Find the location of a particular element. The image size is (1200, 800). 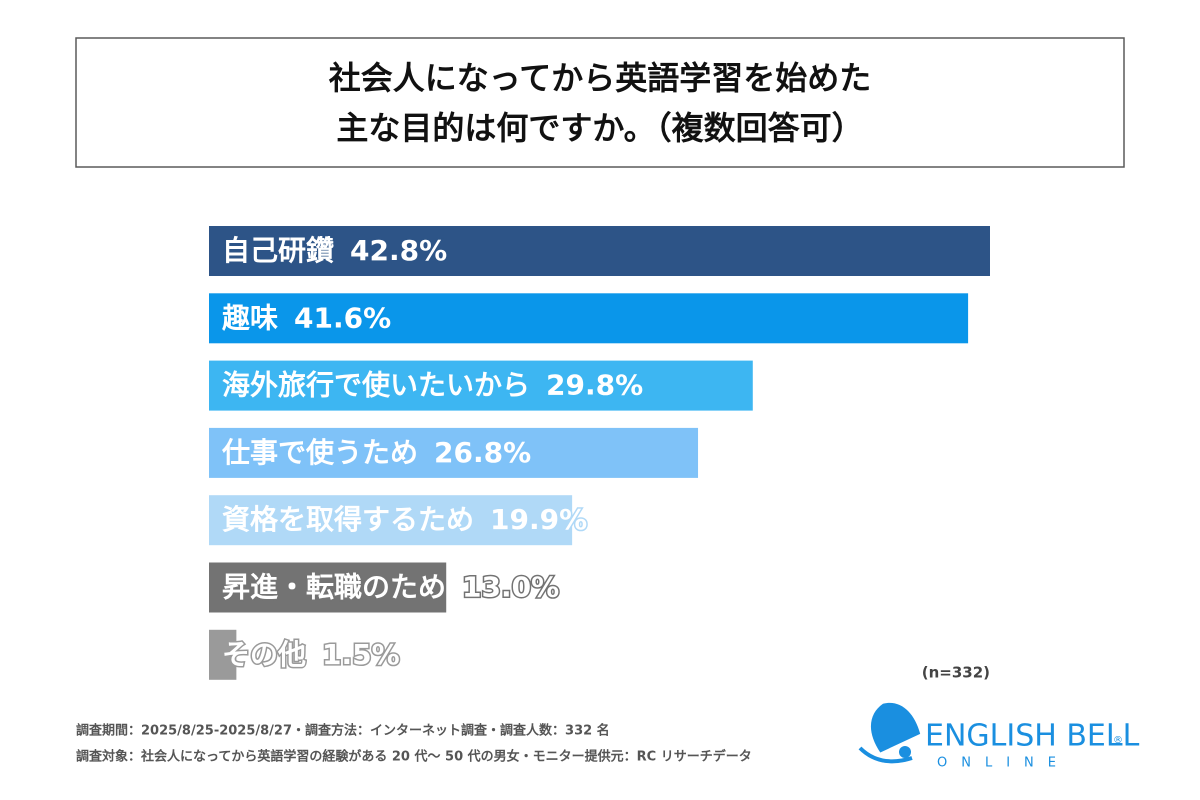

logo-icon is located at coordinates (889, 733).